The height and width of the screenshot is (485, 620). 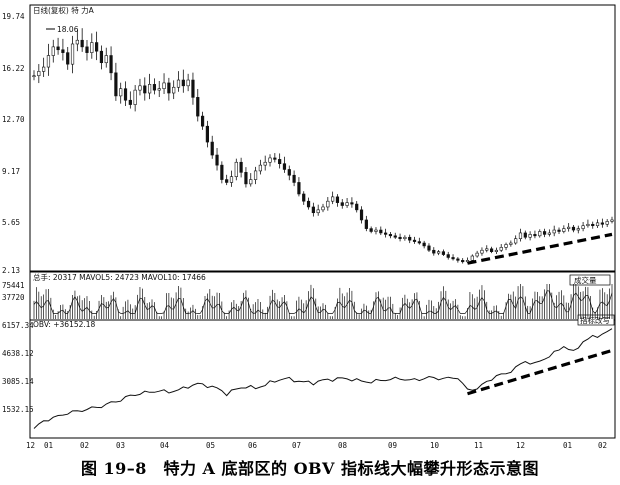 What do you see at coordinates (310, 468) in the screenshot?
I see `figure-caption: 图 19–8 特力 A 底部区的 OBV 指标线大幅攀升形态示意图` at bounding box center [310, 468].